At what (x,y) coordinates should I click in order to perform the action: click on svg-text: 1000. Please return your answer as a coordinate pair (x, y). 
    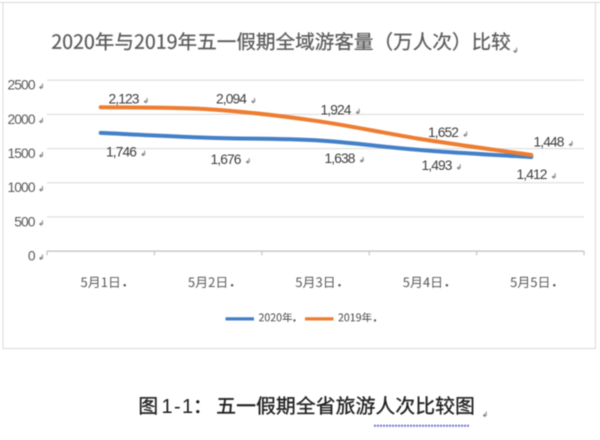
    Looking at the image, I should click on (22, 187).